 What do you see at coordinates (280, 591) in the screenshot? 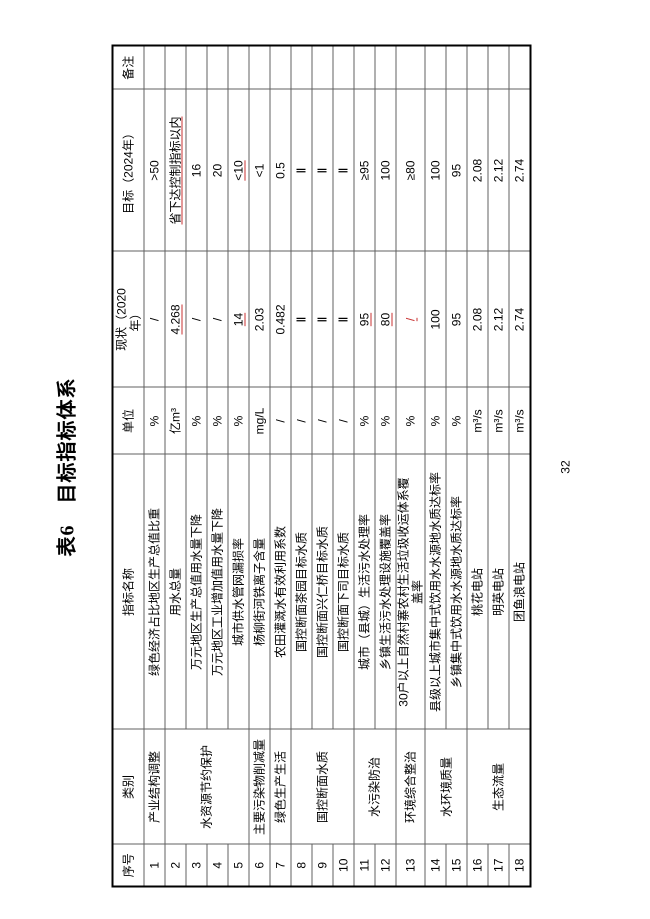
I see `cell-indicator: 农田灌溉水有效利用系数` at bounding box center [280, 591].